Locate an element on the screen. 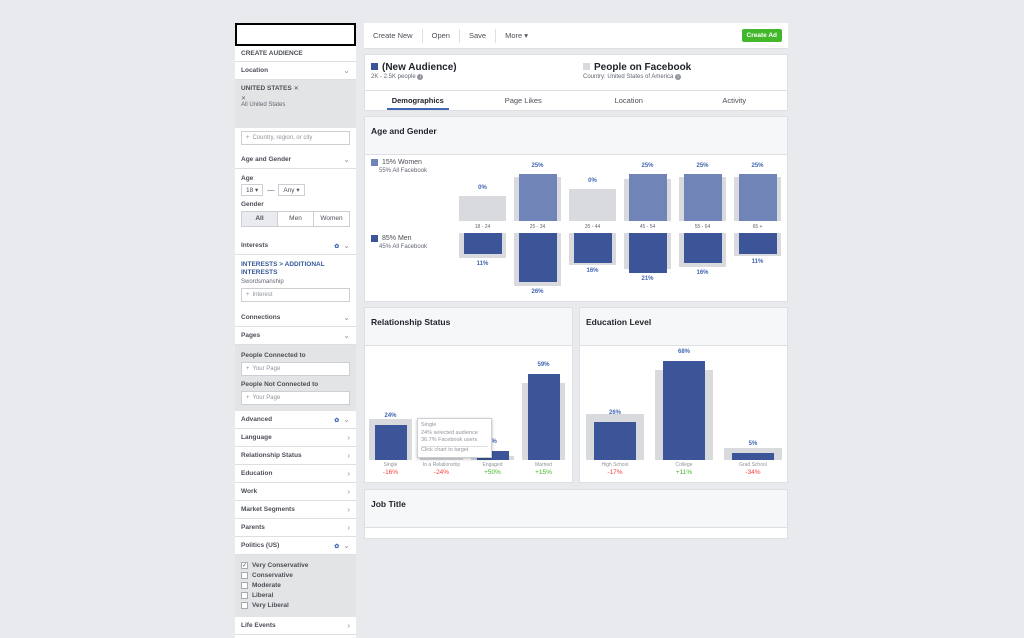 The width and height of the screenshot is (1024, 638). not-connected-page-input: + Your Page is located at coordinates (295, 398).